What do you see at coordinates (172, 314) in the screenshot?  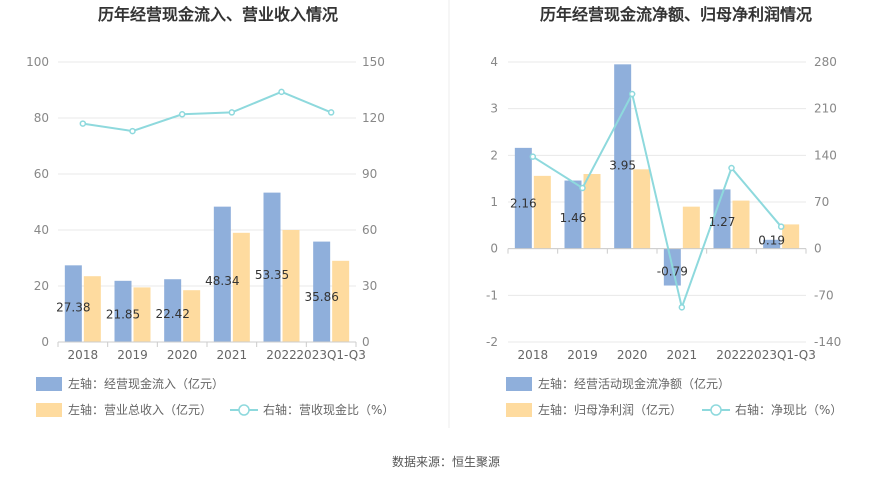 I see `data-label: 22.42` at bounding box center [172, 314].